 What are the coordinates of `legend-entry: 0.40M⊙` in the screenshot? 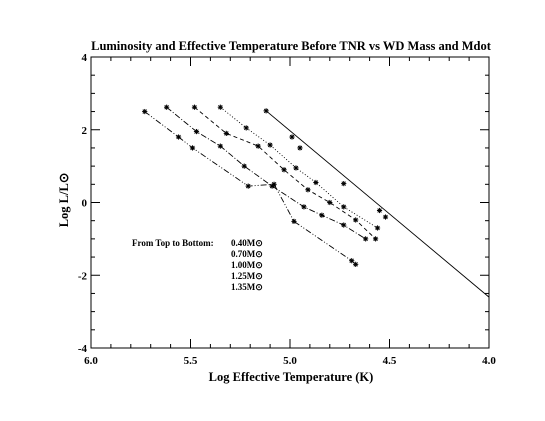 It's located at (247, 243).